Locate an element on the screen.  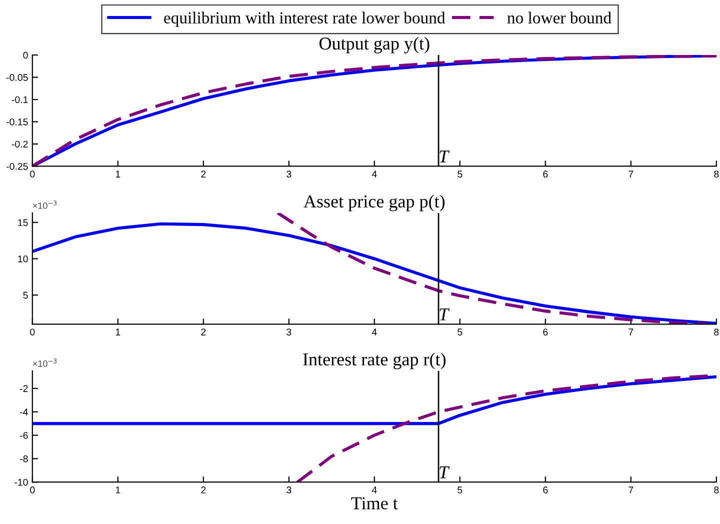
y-tick-label: 5 is located at coordinates (25, 295).